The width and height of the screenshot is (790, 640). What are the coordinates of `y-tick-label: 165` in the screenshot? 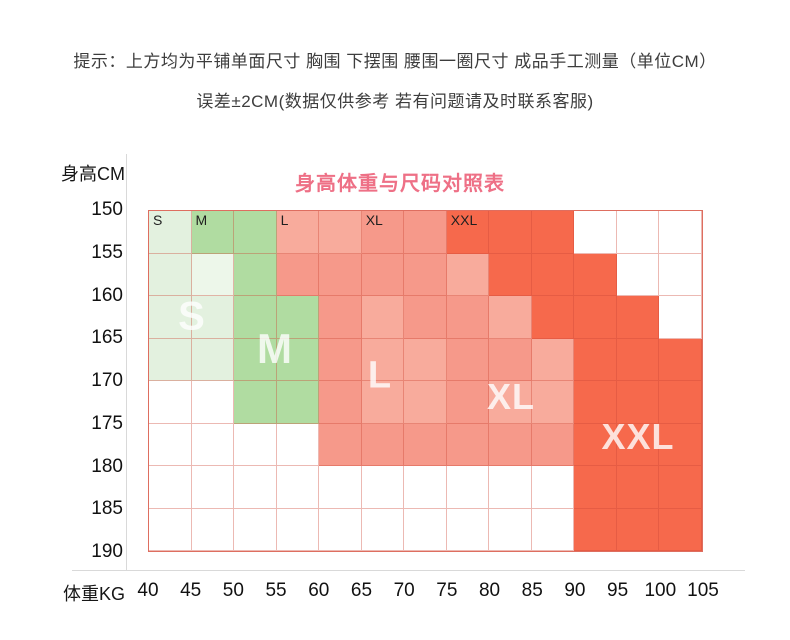 It's located at (107, 338).